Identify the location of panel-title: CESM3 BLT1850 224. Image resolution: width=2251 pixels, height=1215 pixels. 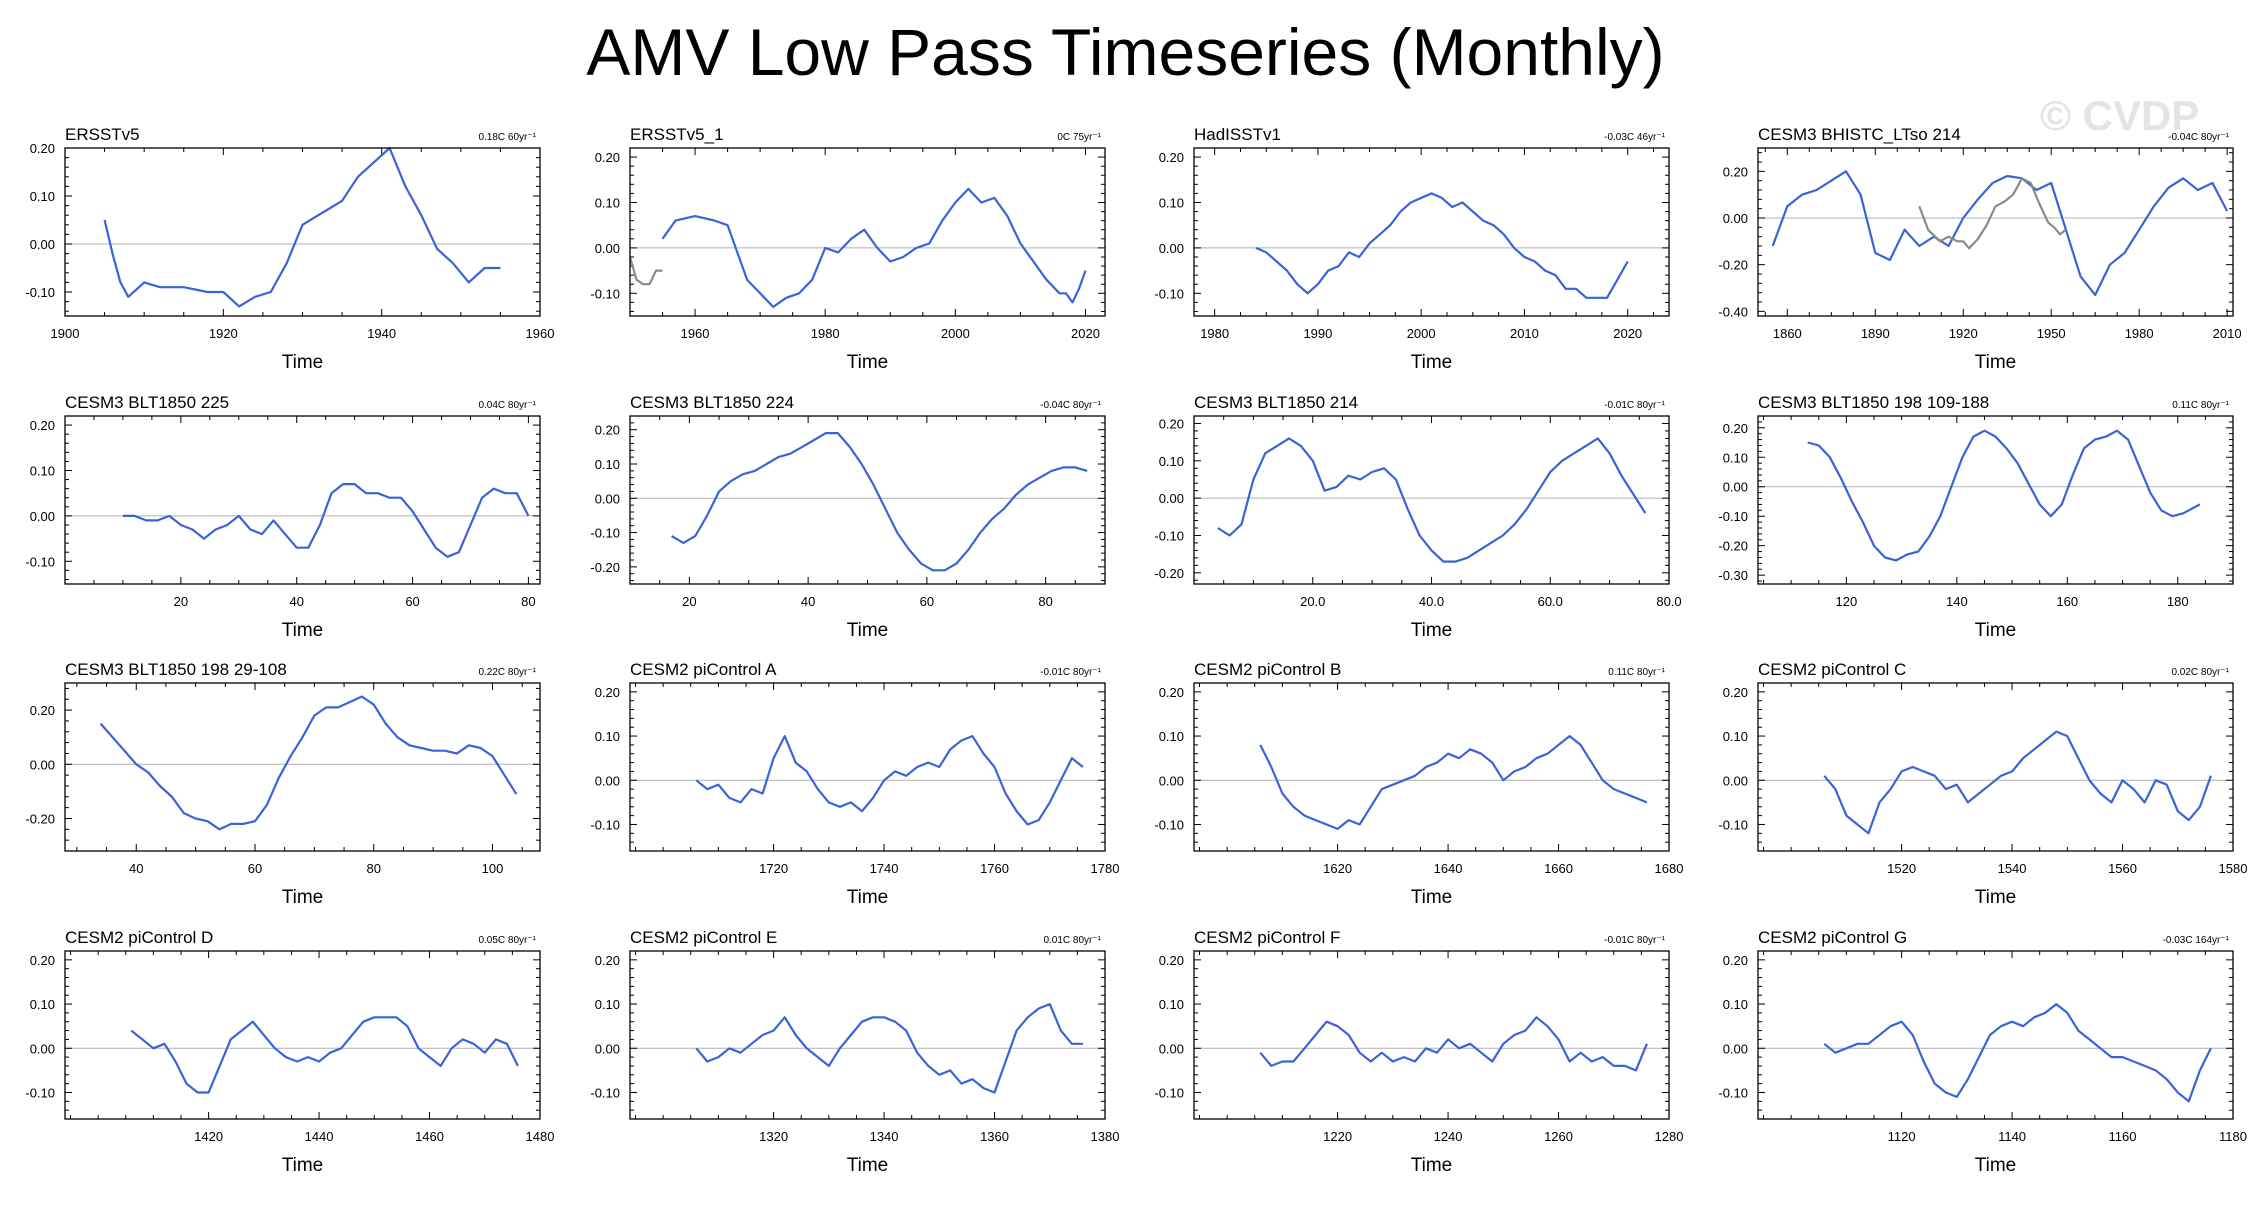
(712, 402).